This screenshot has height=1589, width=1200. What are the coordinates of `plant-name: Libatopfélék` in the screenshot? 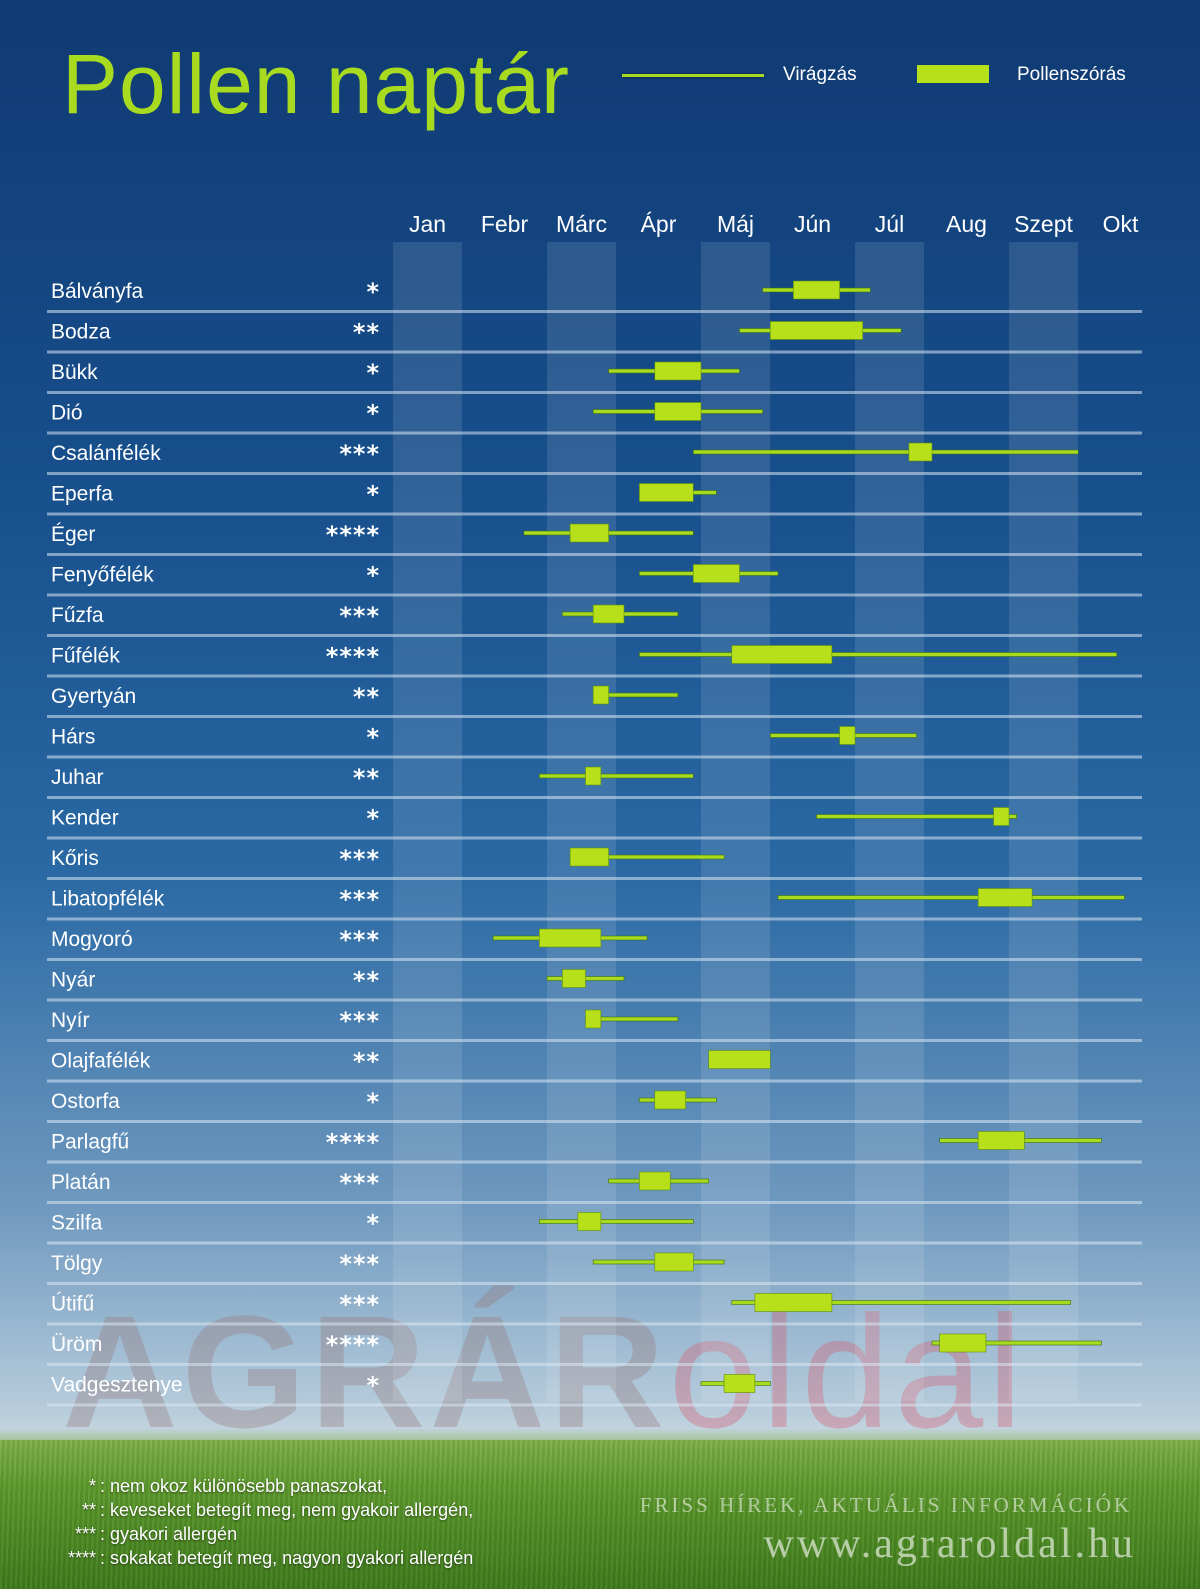 It's located at (108, 899).